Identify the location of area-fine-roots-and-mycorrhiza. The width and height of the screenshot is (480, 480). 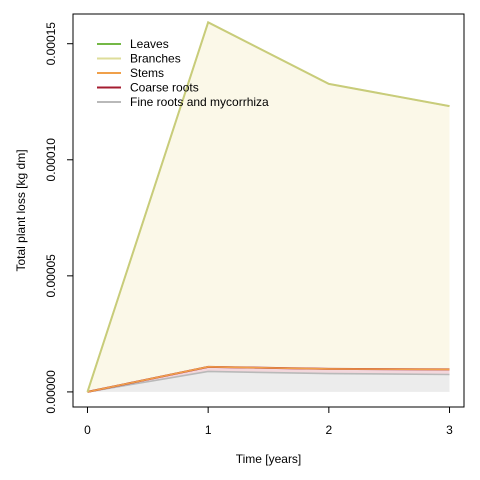
(268, 381).